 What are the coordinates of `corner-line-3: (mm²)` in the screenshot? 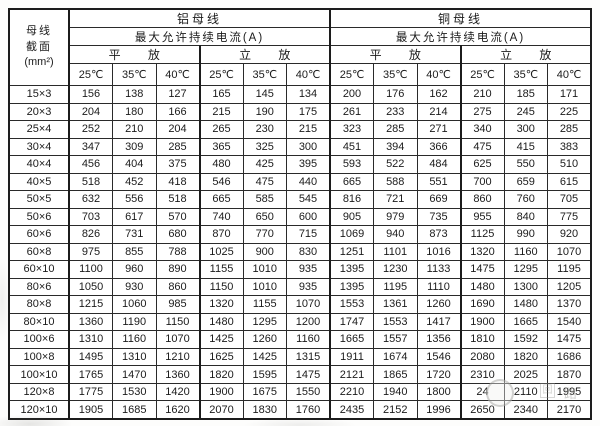 It's located at (39, 62).